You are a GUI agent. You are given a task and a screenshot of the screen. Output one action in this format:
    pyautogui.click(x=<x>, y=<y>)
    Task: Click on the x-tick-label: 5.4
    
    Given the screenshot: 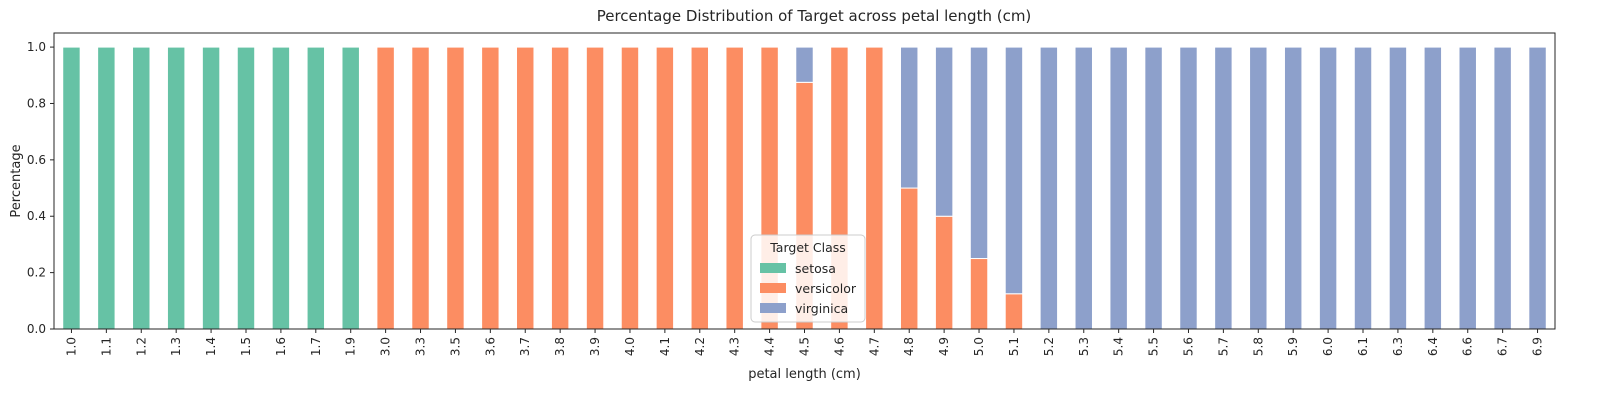 What is the action you would take?
    pyautogui.click(x=1119, y=346)
    